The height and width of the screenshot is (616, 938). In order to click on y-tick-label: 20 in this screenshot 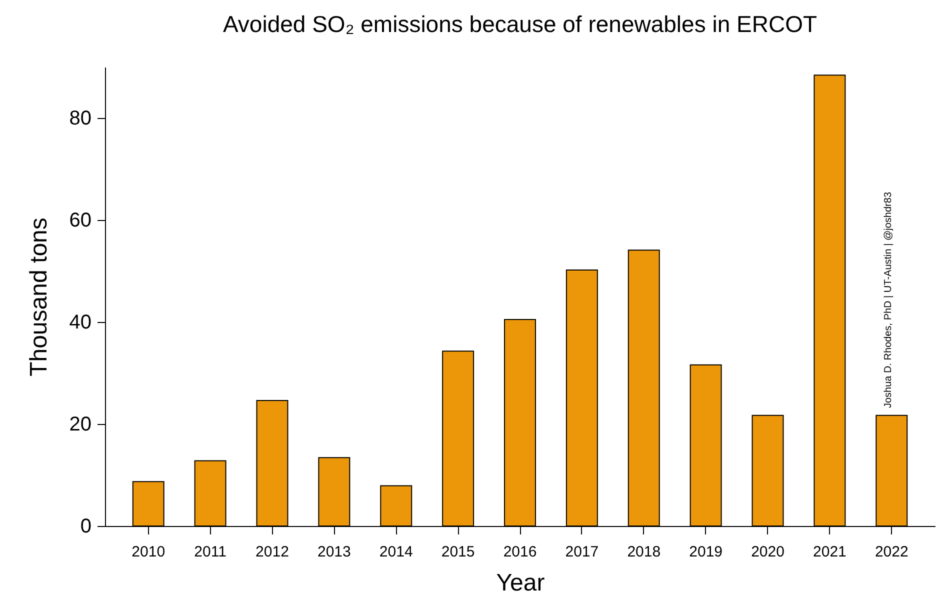, I will do `click(80, 425)`.